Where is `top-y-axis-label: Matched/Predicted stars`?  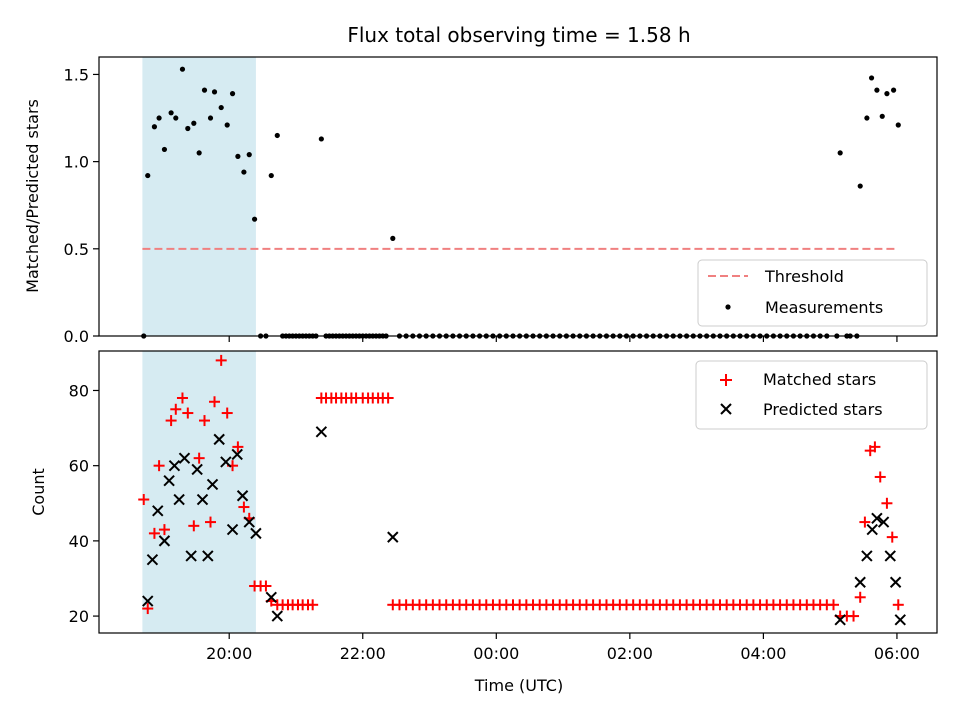 top-y-axis-label: Matched/Predicted stars is located at coordinates (32, 196).